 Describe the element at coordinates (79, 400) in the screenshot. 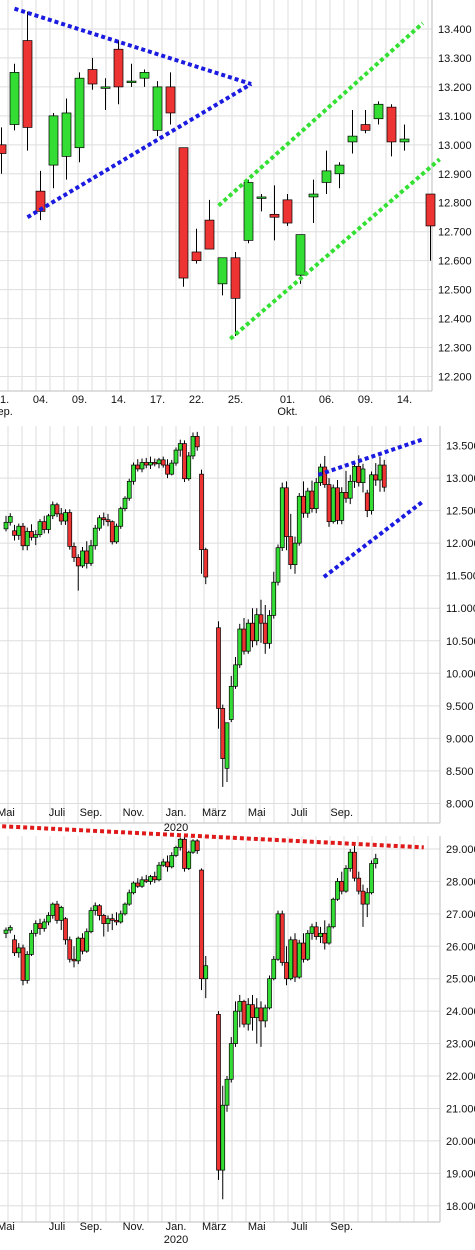

I see `x-tick-label: 09.` at that location.